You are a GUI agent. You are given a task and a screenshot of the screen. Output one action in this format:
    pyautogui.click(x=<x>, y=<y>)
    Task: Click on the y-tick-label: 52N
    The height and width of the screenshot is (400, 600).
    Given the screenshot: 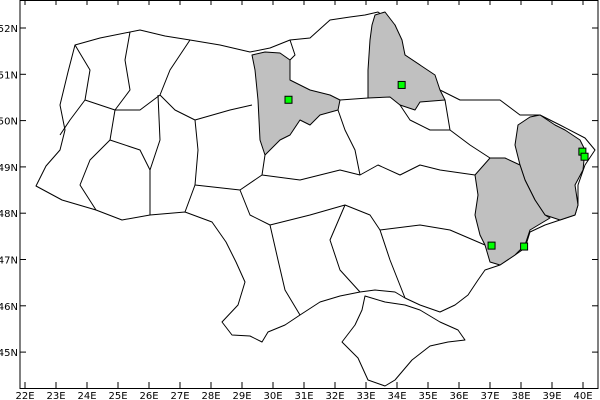 What is the action you would take?
    pyautogui.click(x=9, y=29)
    